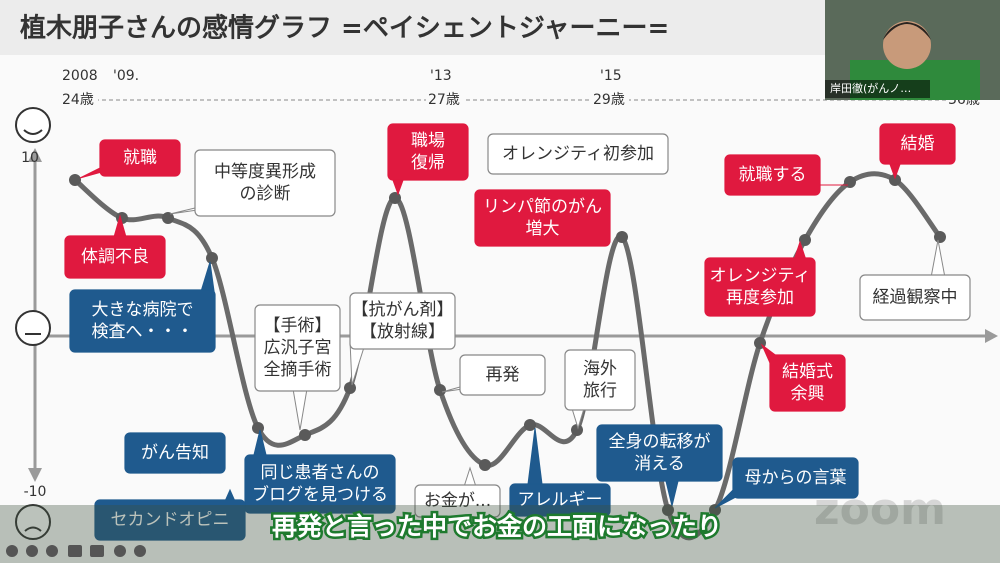  I want to click on y-arrow-up, so click(35, 155).